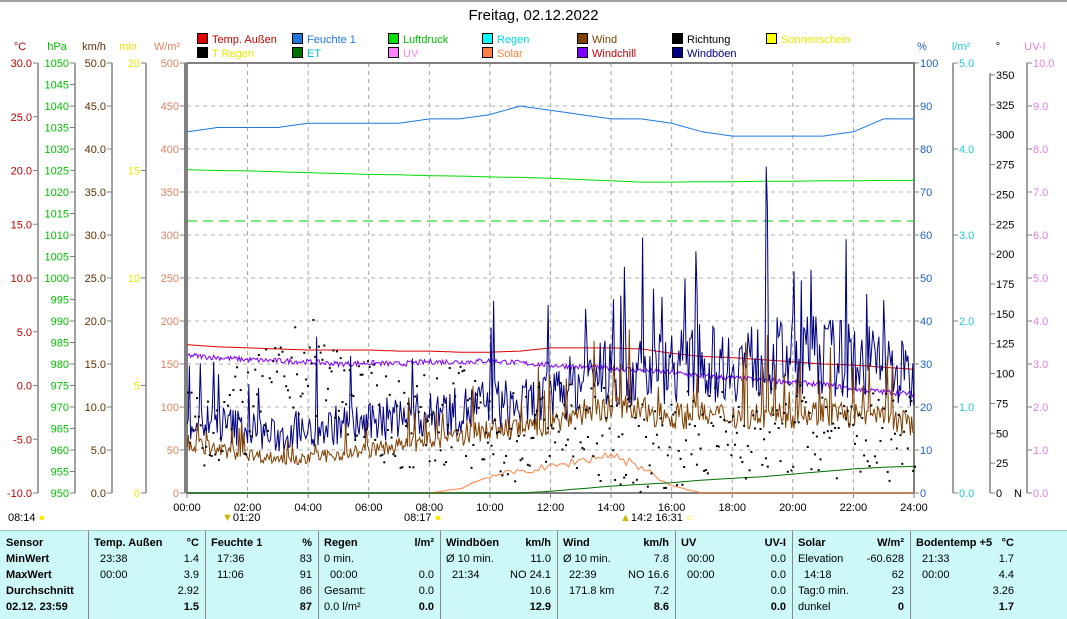  What do you see at coordinates (704, 53) in the screenshot?
I see `legend-item: Windböen` at bounding box center [704, 53].